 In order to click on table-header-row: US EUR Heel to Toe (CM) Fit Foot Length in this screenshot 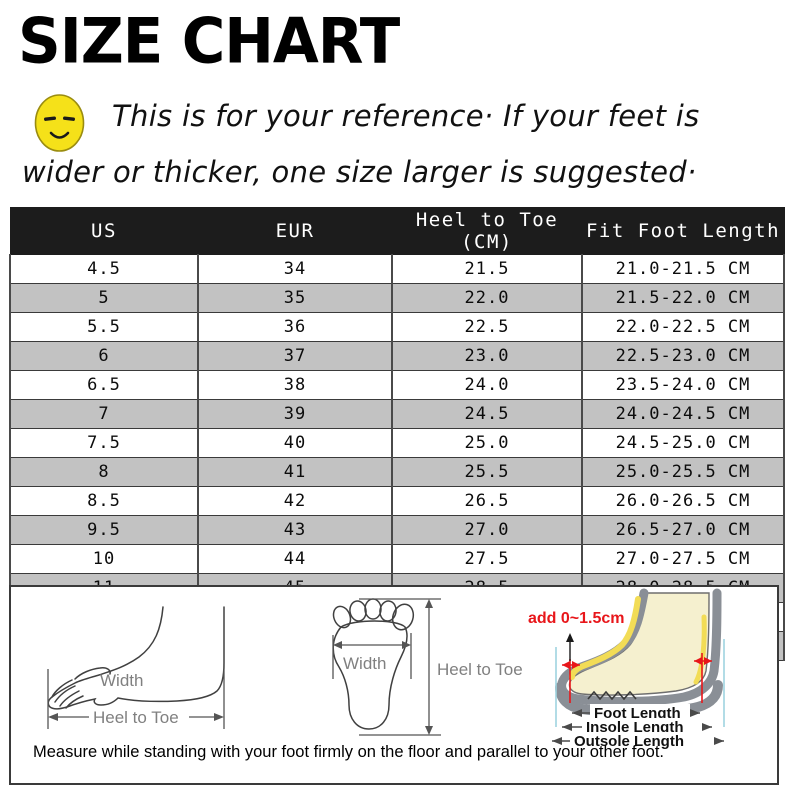, I will do `click(397, 231)`.